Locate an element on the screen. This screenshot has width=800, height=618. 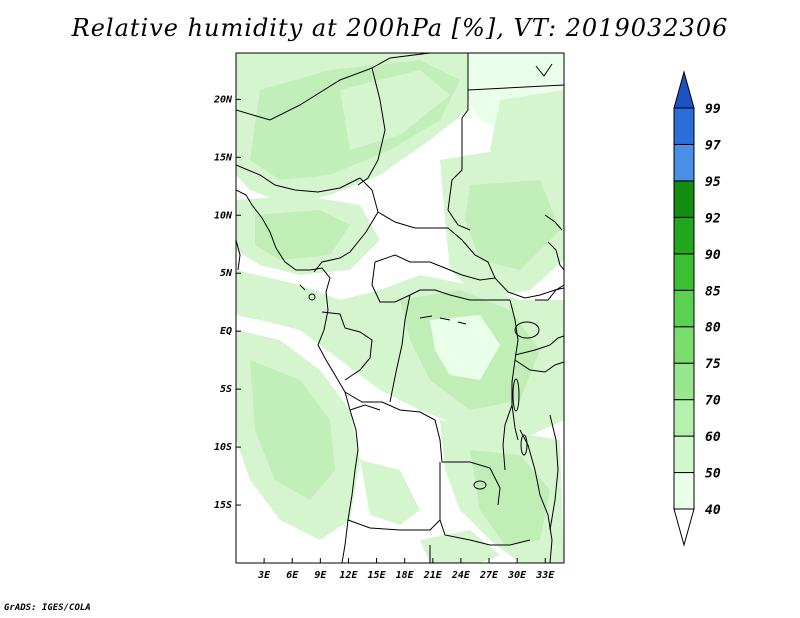
lat-label-eq: EQ is located at coordinates (226, 331).